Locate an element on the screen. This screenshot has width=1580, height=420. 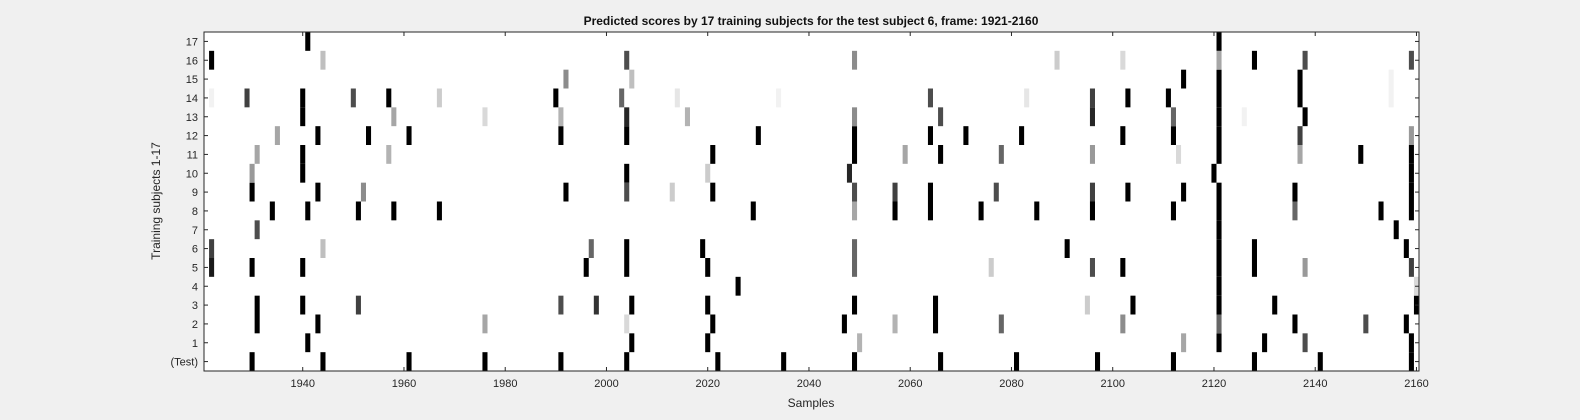
x-tick-label: 2140 is located at coordinates (1315, 384).